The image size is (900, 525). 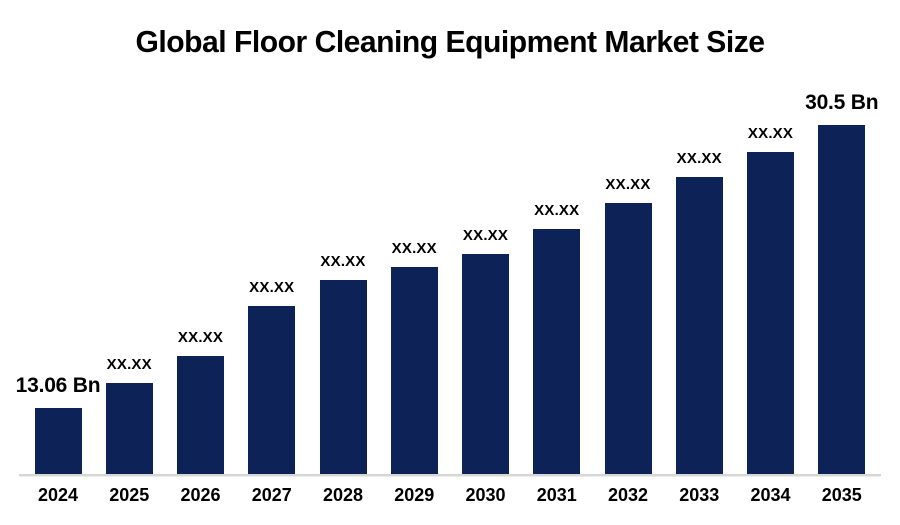 I want to click on bar-2034, so click(x=770, y=313).